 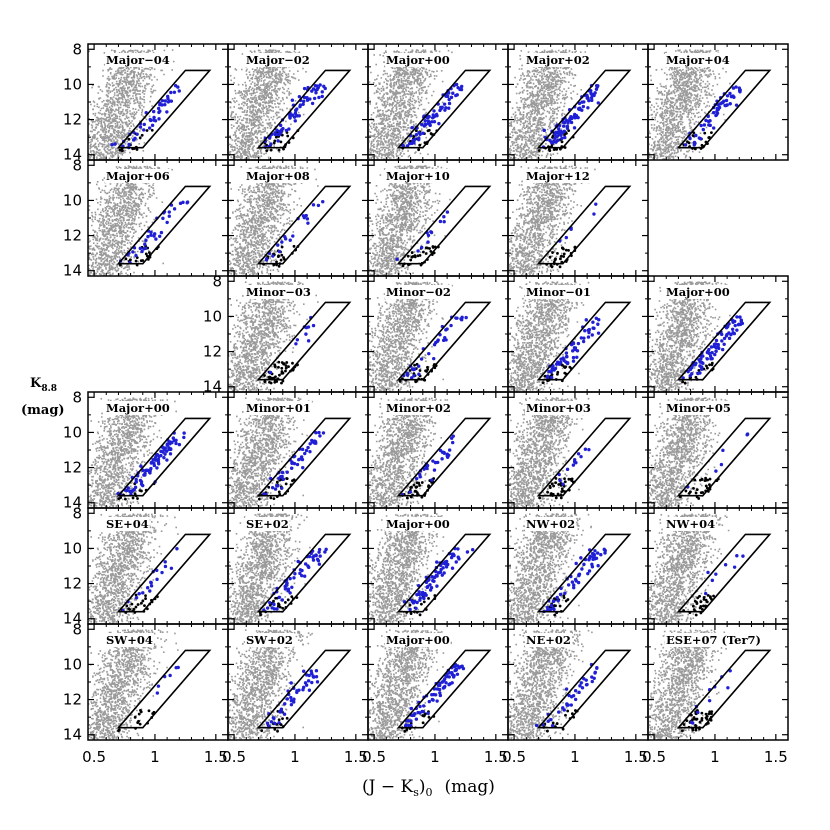 I want to click on y-tick-label: 12, so click(x=212, y=352).